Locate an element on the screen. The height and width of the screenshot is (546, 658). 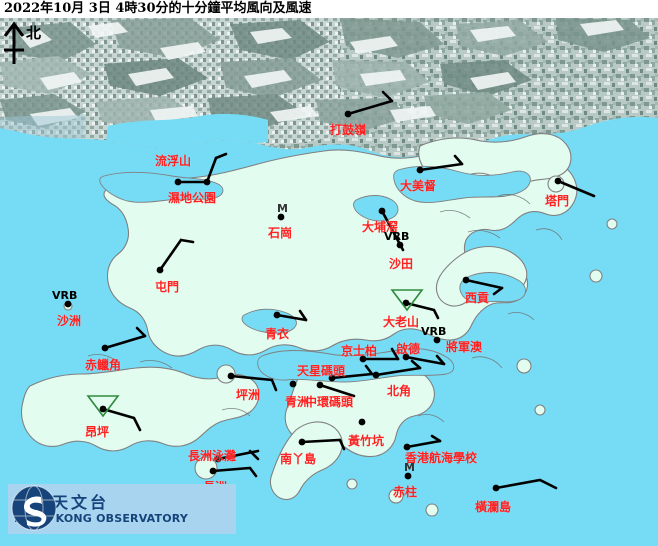
deep-bay is located at coordinates (161, 187).